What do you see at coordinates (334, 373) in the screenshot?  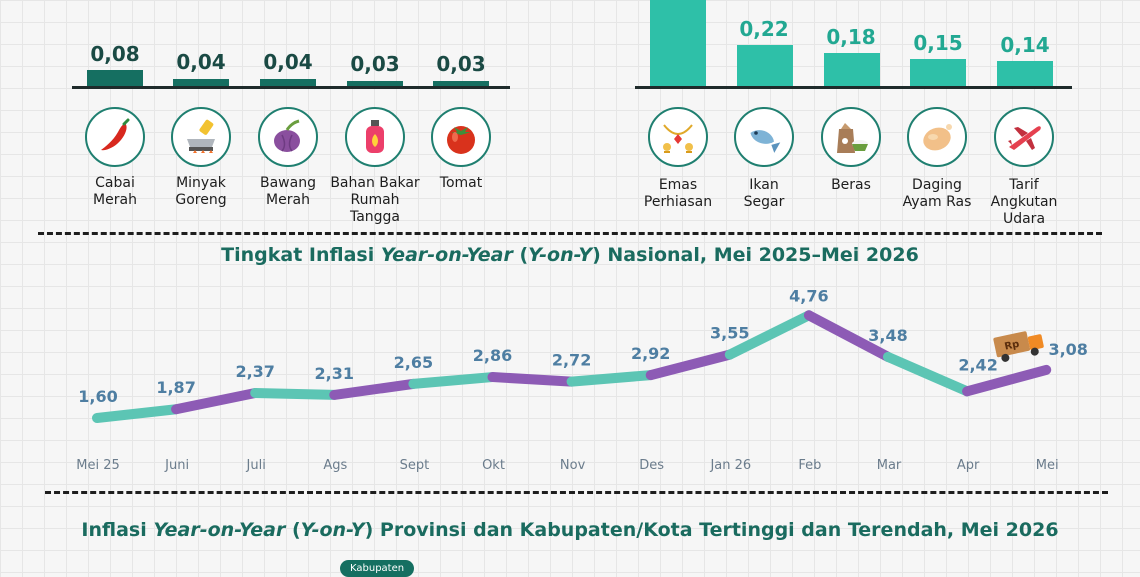 I see `point-label: 2,31` at bounding box center [334, 373].